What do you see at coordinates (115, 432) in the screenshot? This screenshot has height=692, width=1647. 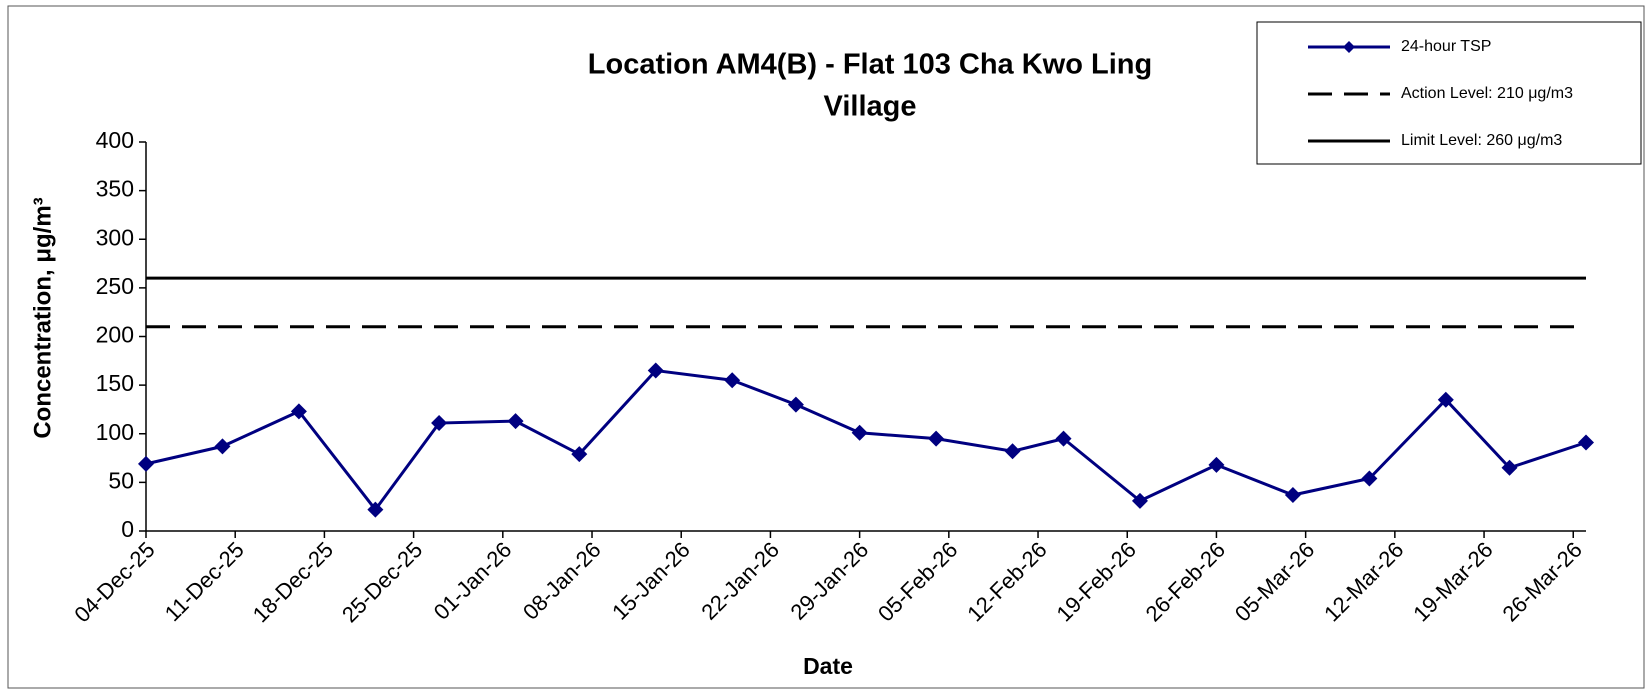 I see `y-tick-label: 100` at bounding box center [115, 432].